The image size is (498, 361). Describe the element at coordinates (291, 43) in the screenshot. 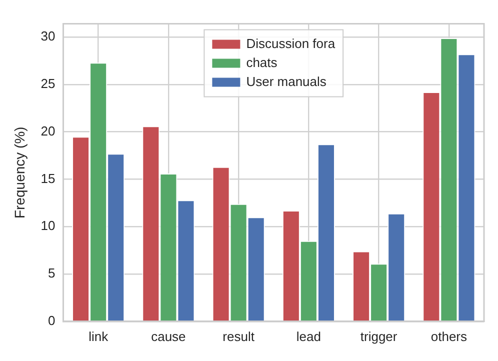

I see `legend-label: Discussion fora` at that location.